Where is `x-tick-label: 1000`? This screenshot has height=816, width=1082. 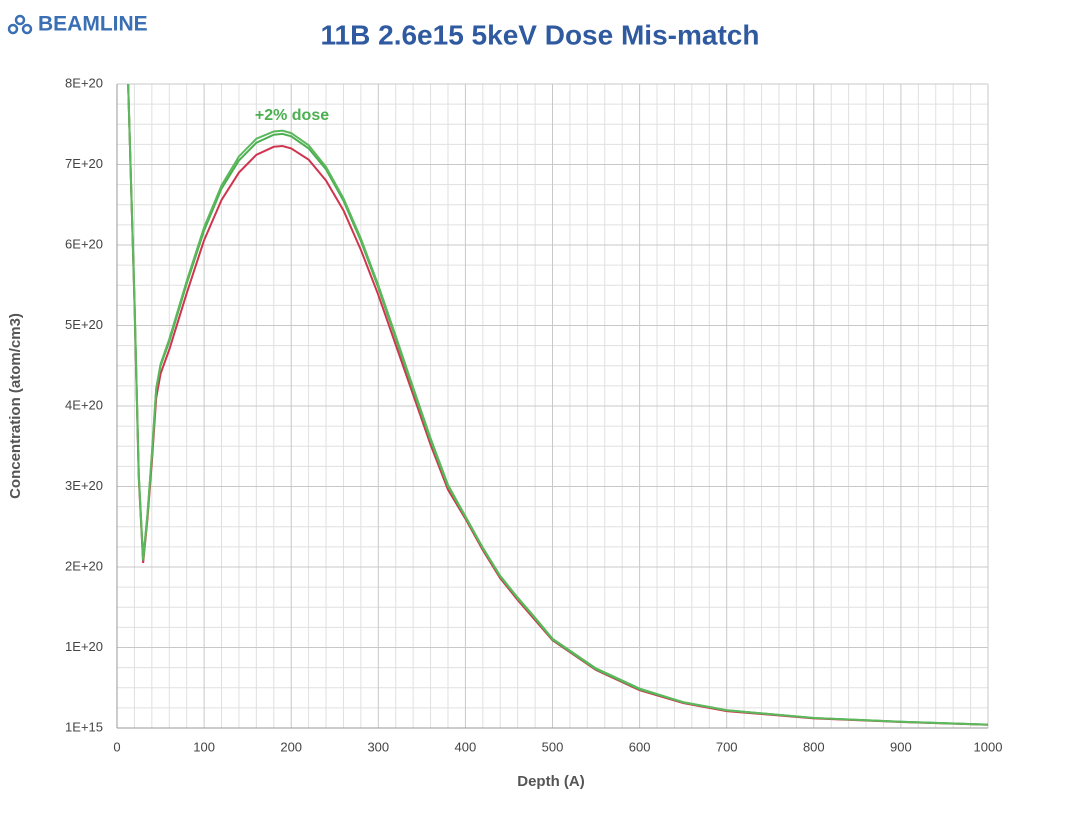 x-tick-label: 1000 is located at coordinates (988, 746).